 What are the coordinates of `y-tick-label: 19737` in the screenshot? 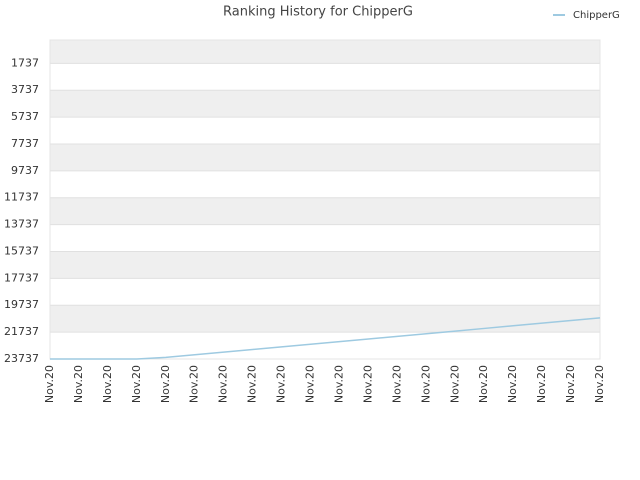 It's located at (21, 304).